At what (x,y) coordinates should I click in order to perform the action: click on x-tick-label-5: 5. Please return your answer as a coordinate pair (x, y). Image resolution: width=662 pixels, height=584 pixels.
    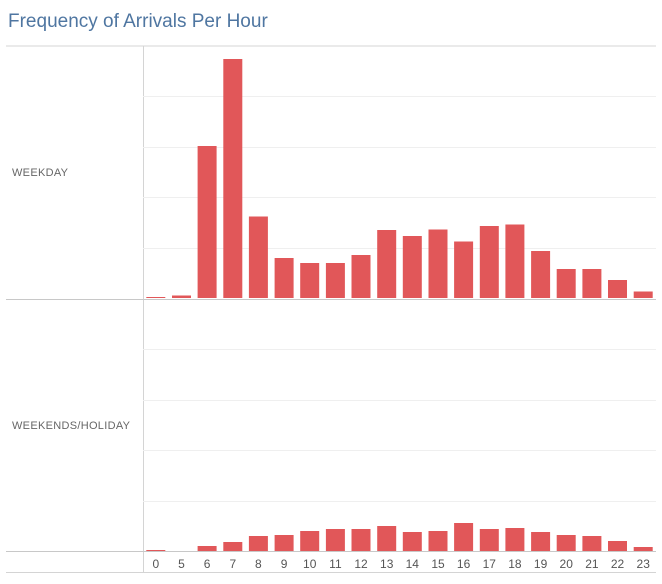
    Looking at the image, I should click on (181, 564).